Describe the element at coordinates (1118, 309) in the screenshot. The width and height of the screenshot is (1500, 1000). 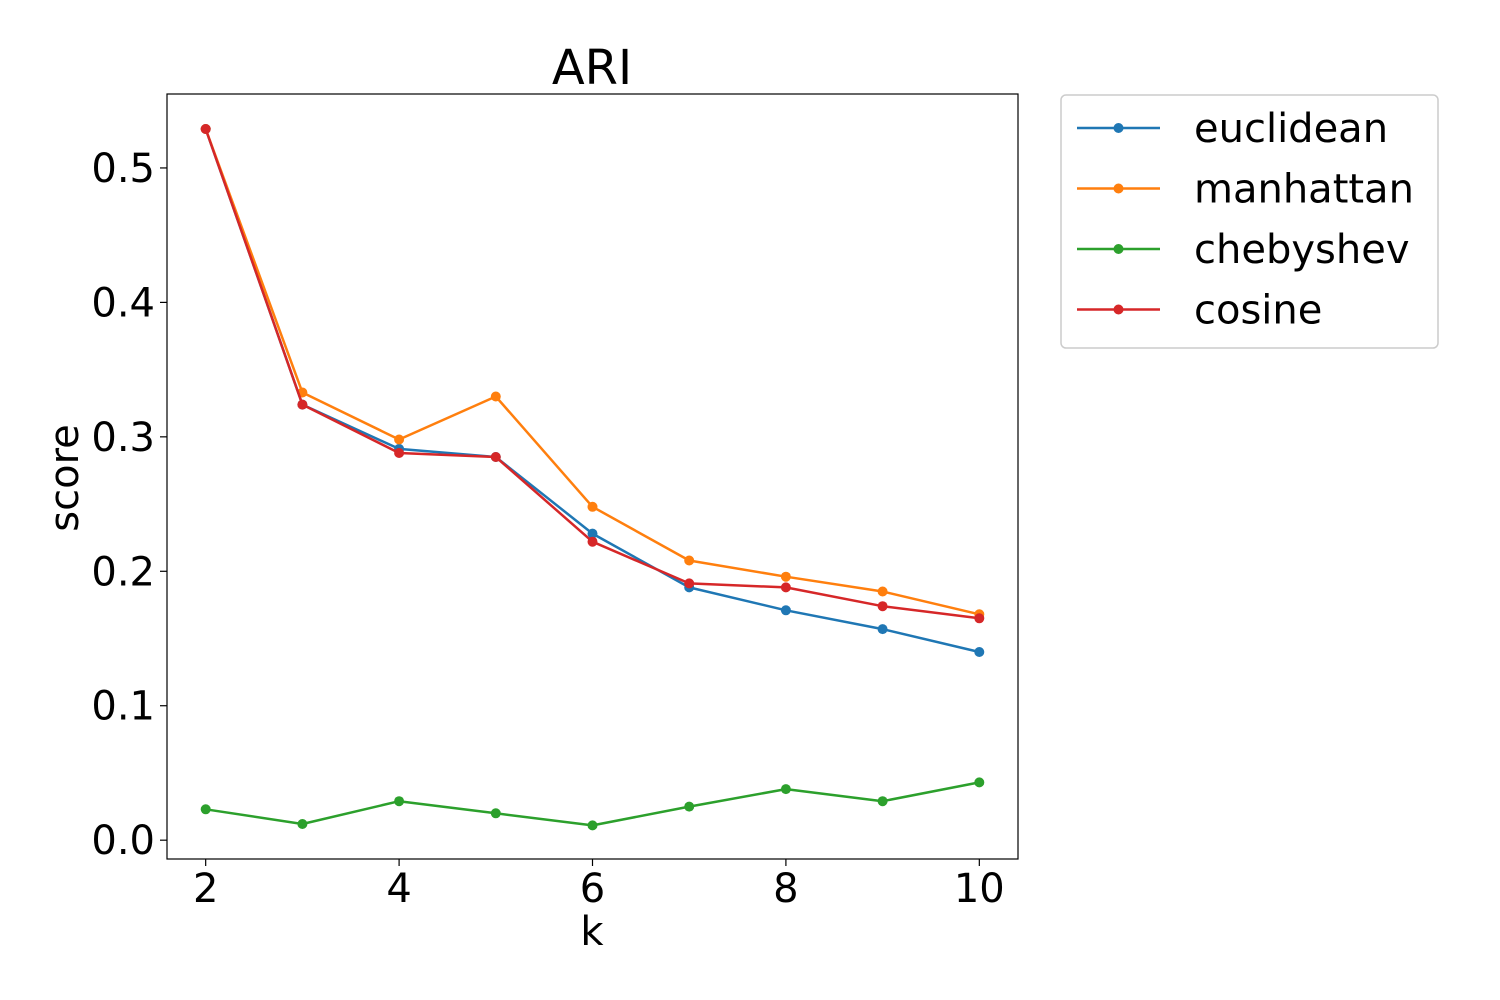
I see `legend-marker-cosine` at that location.